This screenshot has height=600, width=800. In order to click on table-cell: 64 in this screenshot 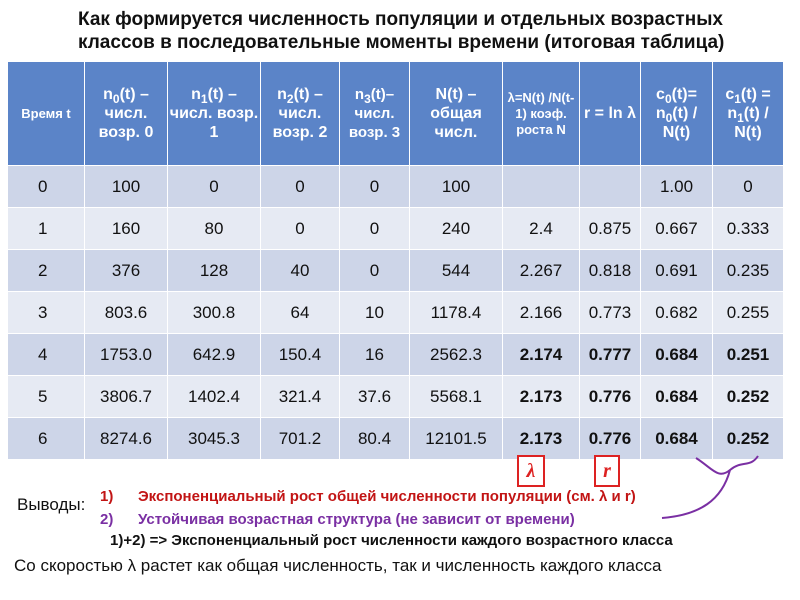, I will do `click(300, 312)`.